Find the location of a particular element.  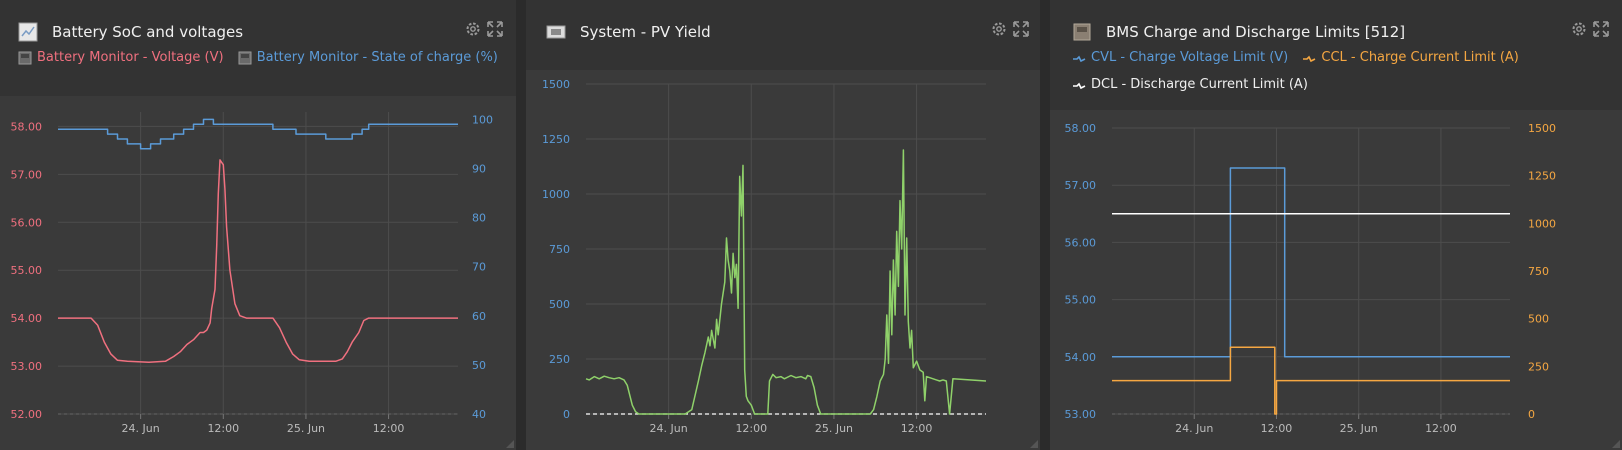

y-tick-label: 1000 is located at coordinates (556, 194).